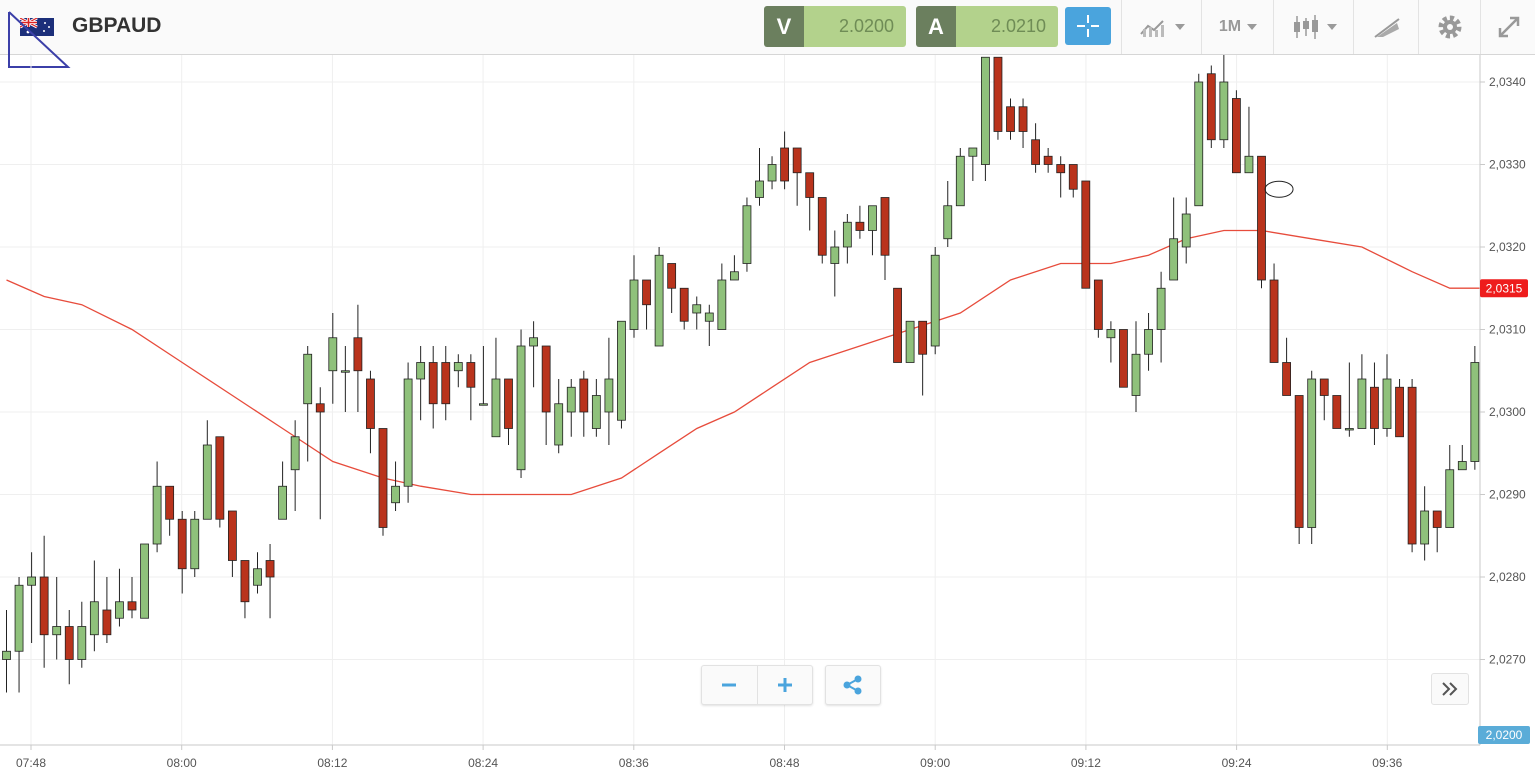 The width and height of the screenshot is (1535, 782). I want to click on zoom-out-button, so click(729, 685).